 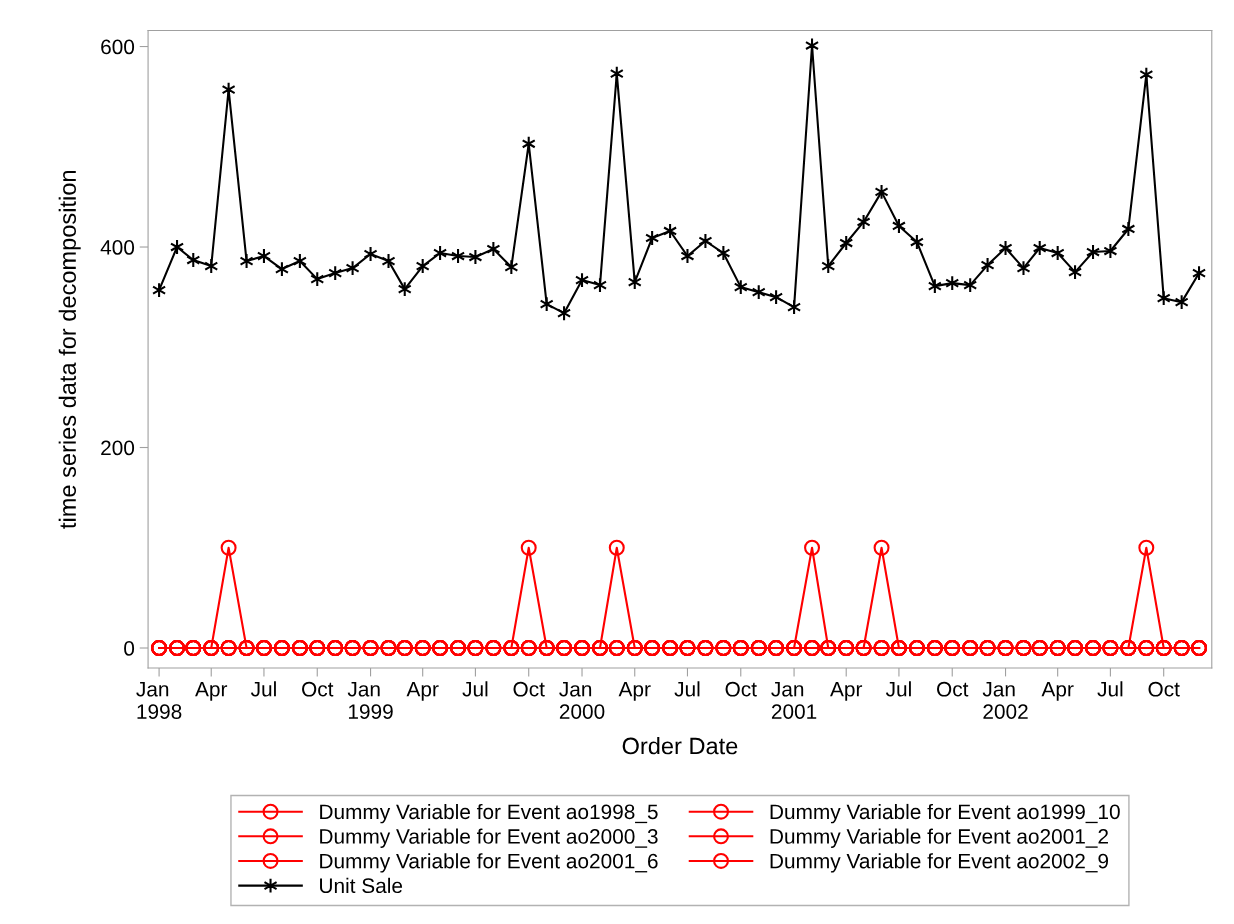 I want to click on y-tick-label: 200, so click(x=118, y=448).